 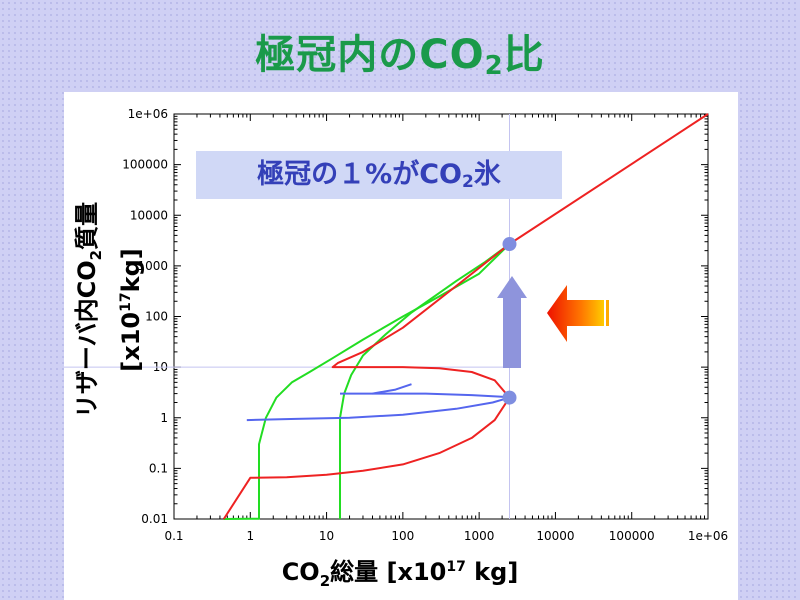 What do you see at coordinates (578, 313) in the screenshot?
I see `left-arrow-icon` at bounding box center [578, 313].